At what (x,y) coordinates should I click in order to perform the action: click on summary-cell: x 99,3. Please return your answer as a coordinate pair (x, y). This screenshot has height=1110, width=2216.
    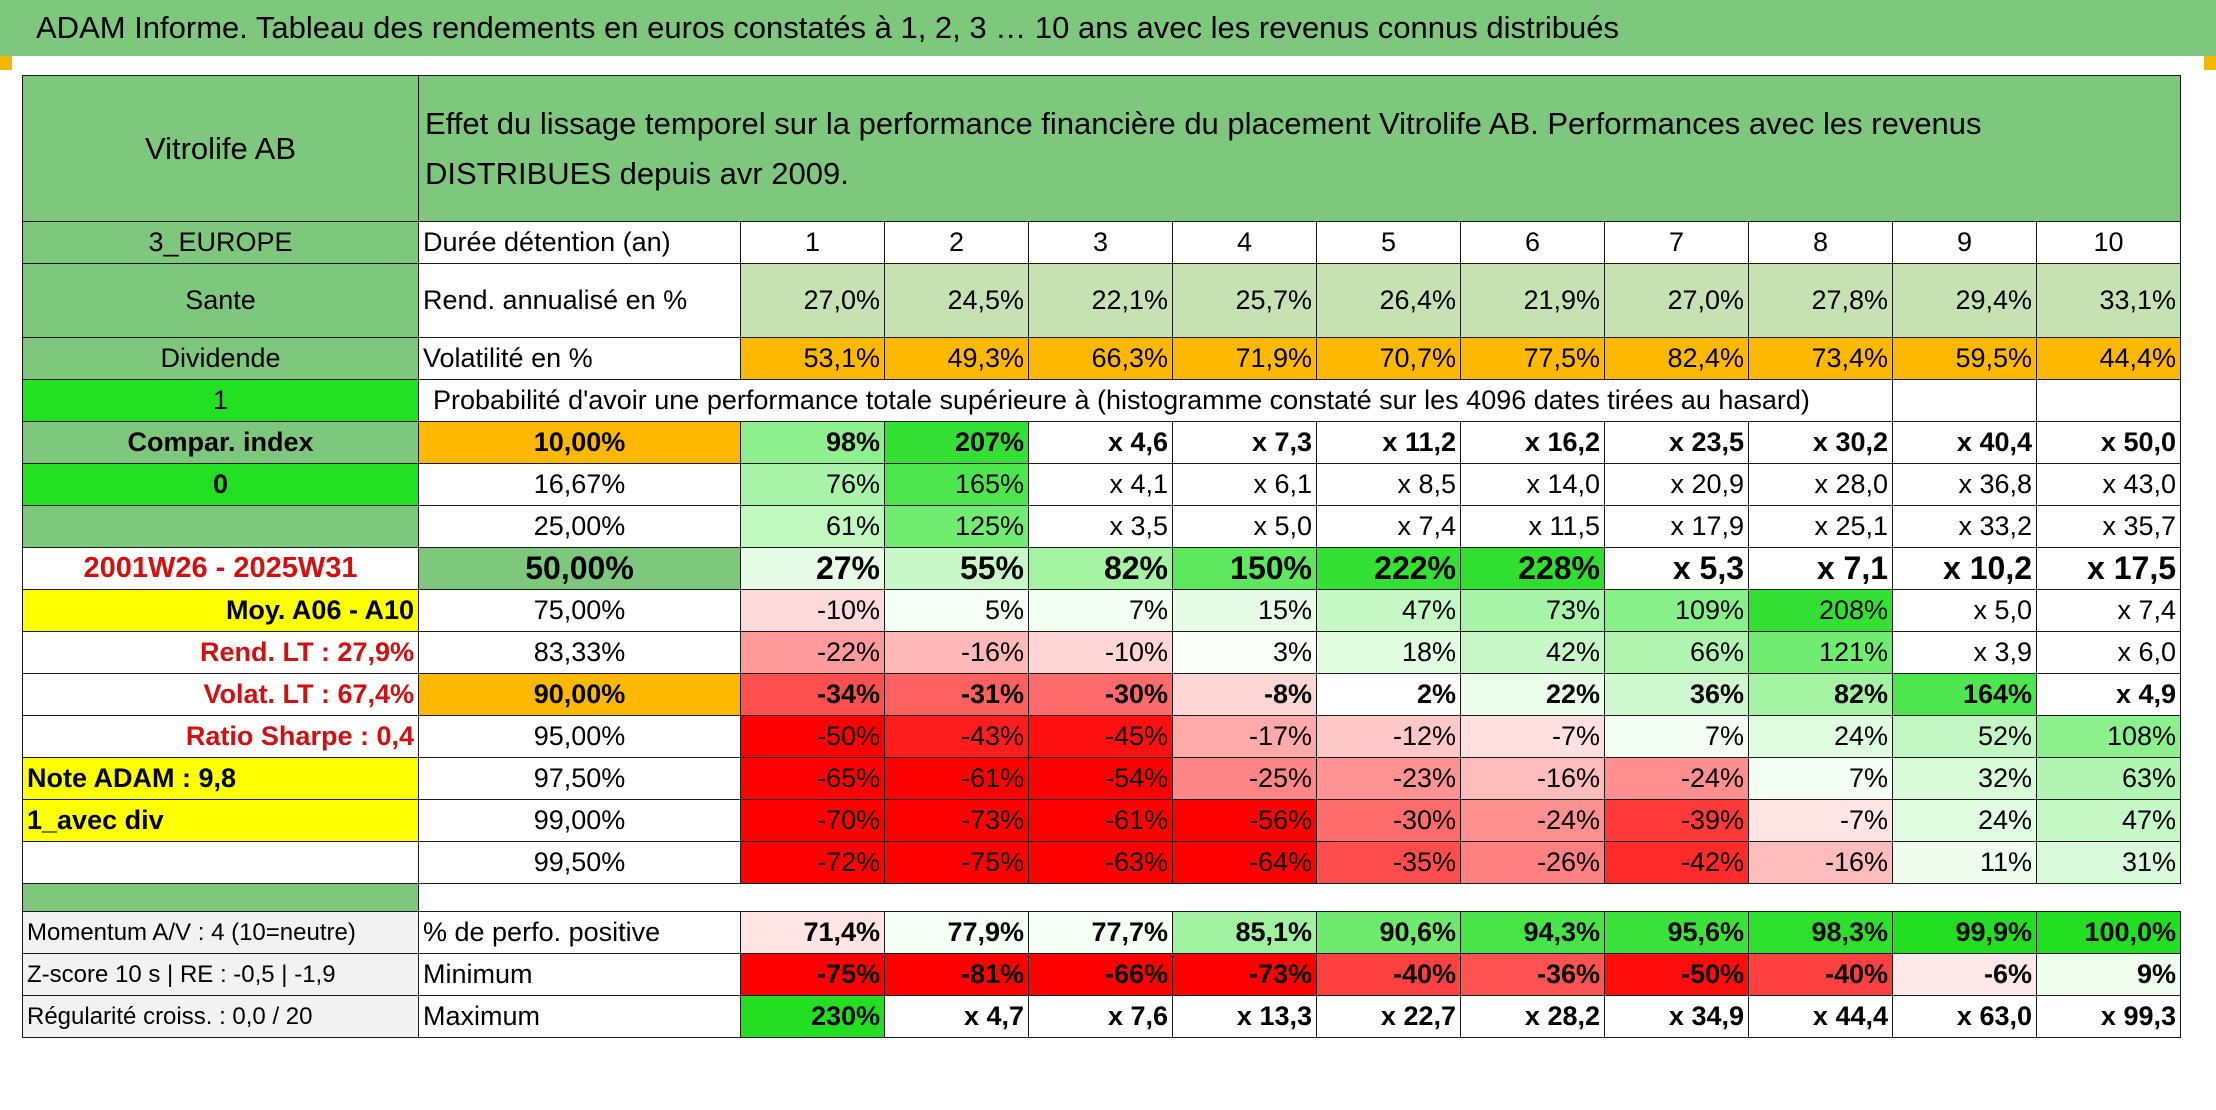
    Looking at the image, I should click on (2108, 1016).